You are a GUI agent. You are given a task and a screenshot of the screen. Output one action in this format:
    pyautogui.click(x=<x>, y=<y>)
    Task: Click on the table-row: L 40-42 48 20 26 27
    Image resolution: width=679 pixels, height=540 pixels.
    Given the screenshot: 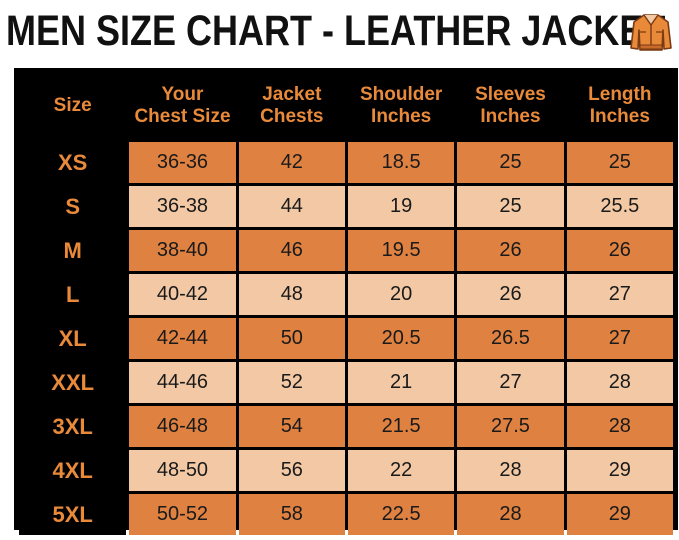 What is the action you would take?
    pyautogui.click(x=346, y=294)
    